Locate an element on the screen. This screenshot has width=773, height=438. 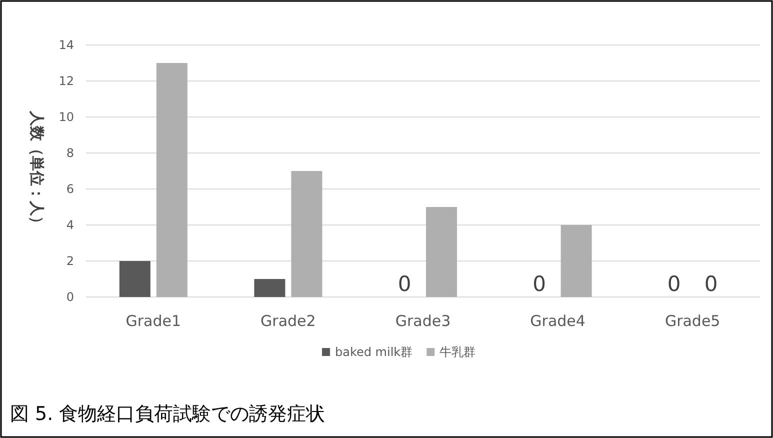
y-tick-label: 14 is located at coordinates (66, 45).